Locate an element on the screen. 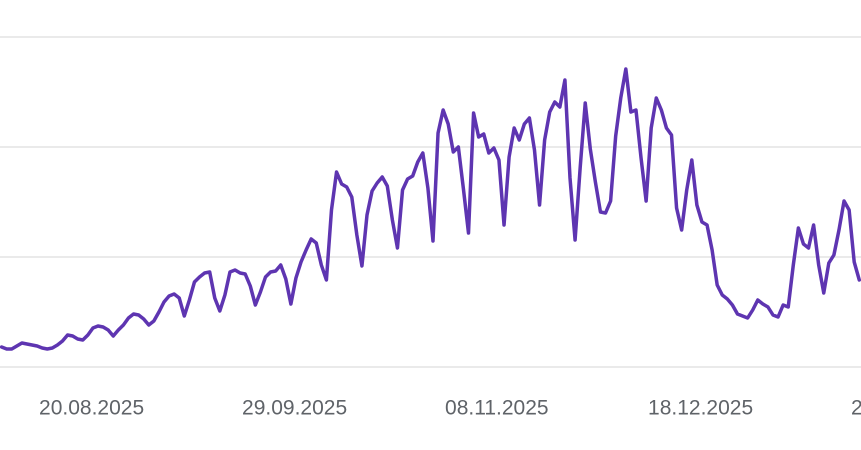 This screenshot has height=450, width=861. x-tick-label: 2 is located at coordinates (856, 408).